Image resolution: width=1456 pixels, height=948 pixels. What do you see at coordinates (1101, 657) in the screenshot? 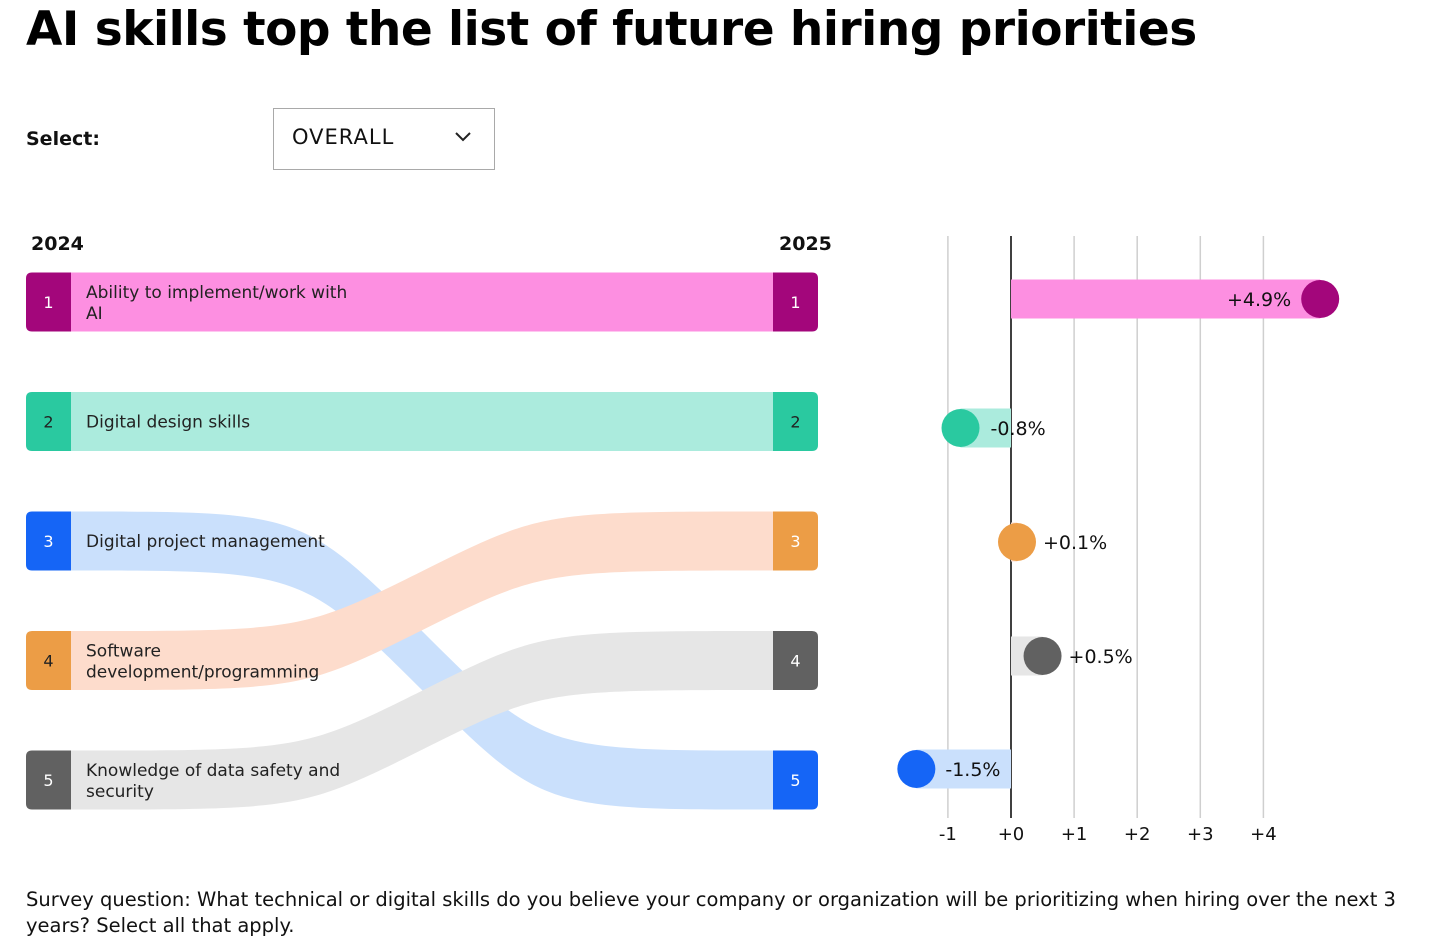
I see `change-value-label-4: +0.5%` at bounding box center [1101, 657].